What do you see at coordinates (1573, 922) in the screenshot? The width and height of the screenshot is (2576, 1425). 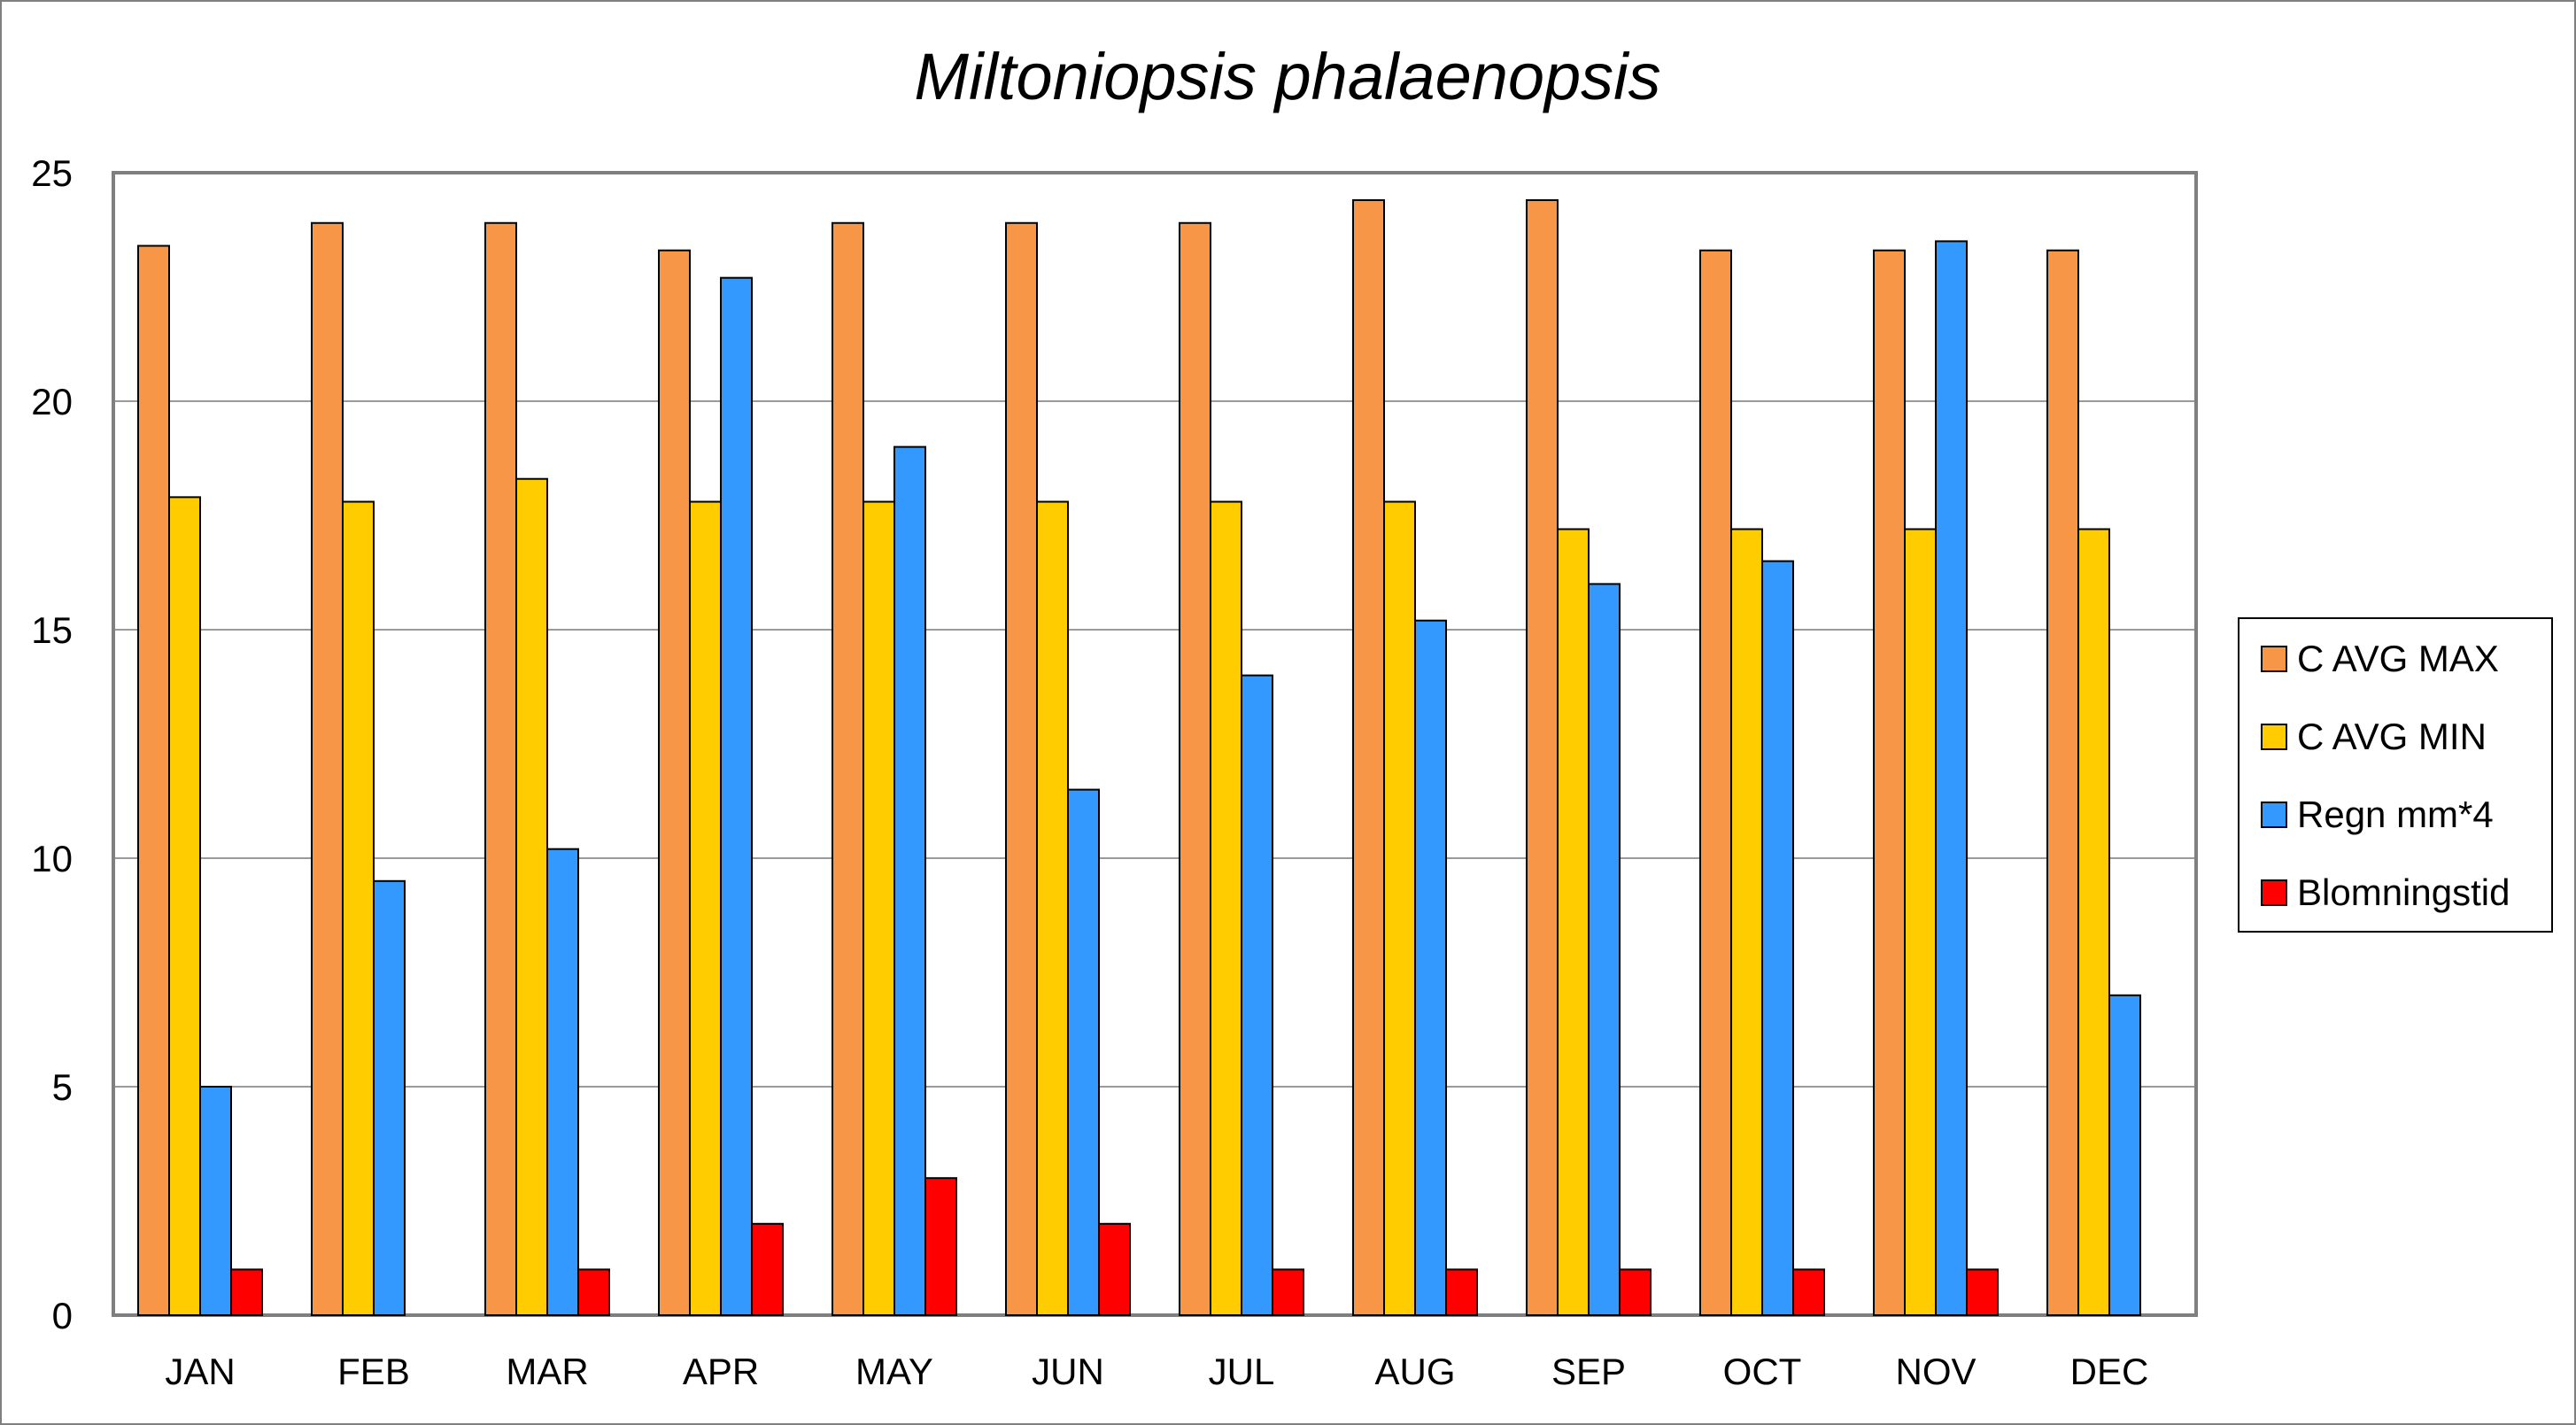 I see `bar-c-avg-min-sep` at bounding box center [1573, 922].